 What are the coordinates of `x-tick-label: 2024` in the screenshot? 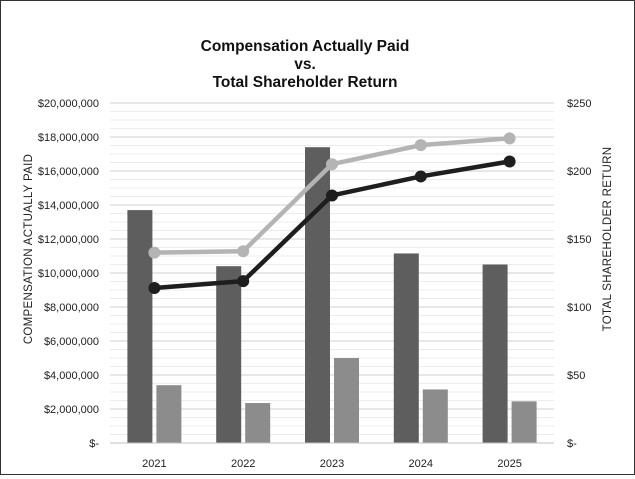 It's located at (421, 464).